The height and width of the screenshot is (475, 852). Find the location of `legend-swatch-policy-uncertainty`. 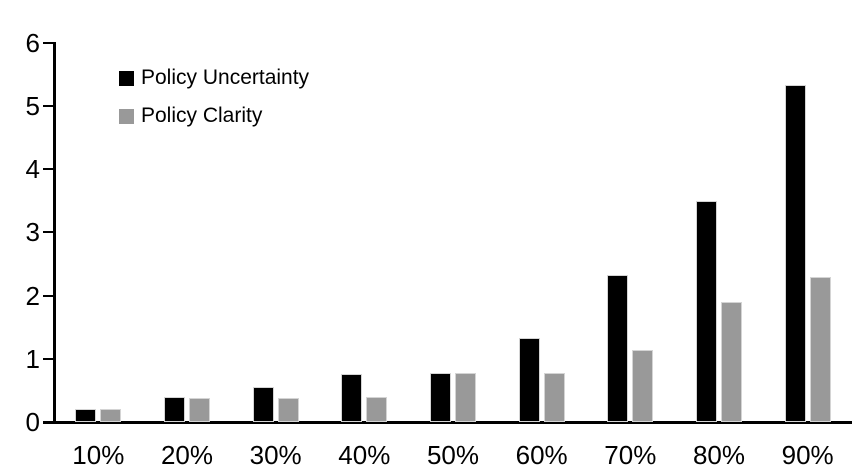

legend-swatch-policy-uncertainty is located at coordinates (126, 78).